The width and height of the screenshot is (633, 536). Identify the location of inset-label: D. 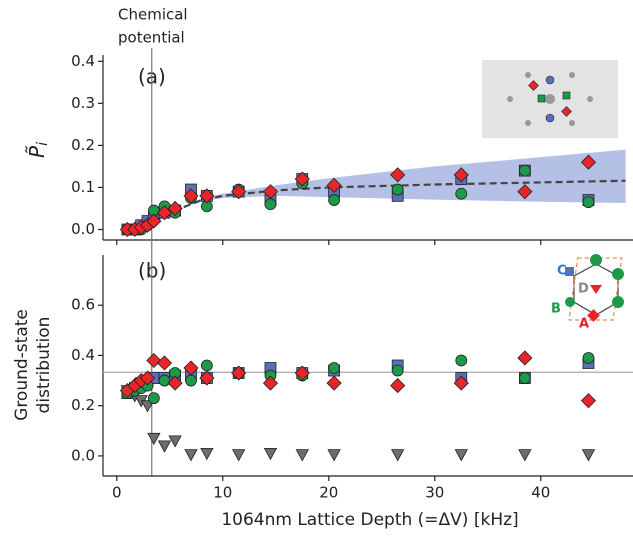
(583, 289).